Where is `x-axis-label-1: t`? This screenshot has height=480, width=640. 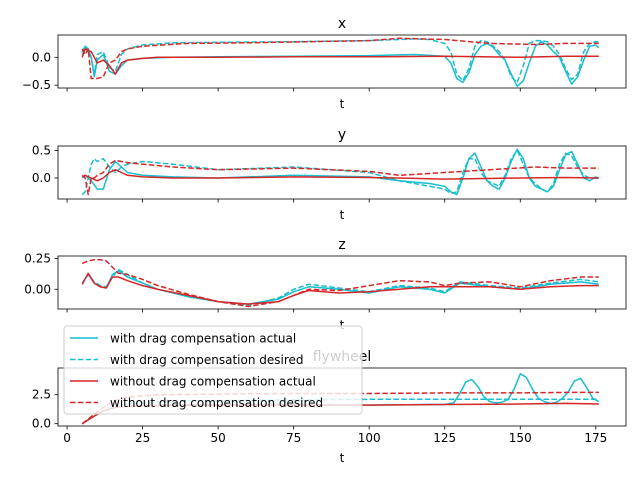 x-axis-label-1: t is located at coordinates (342, 215).